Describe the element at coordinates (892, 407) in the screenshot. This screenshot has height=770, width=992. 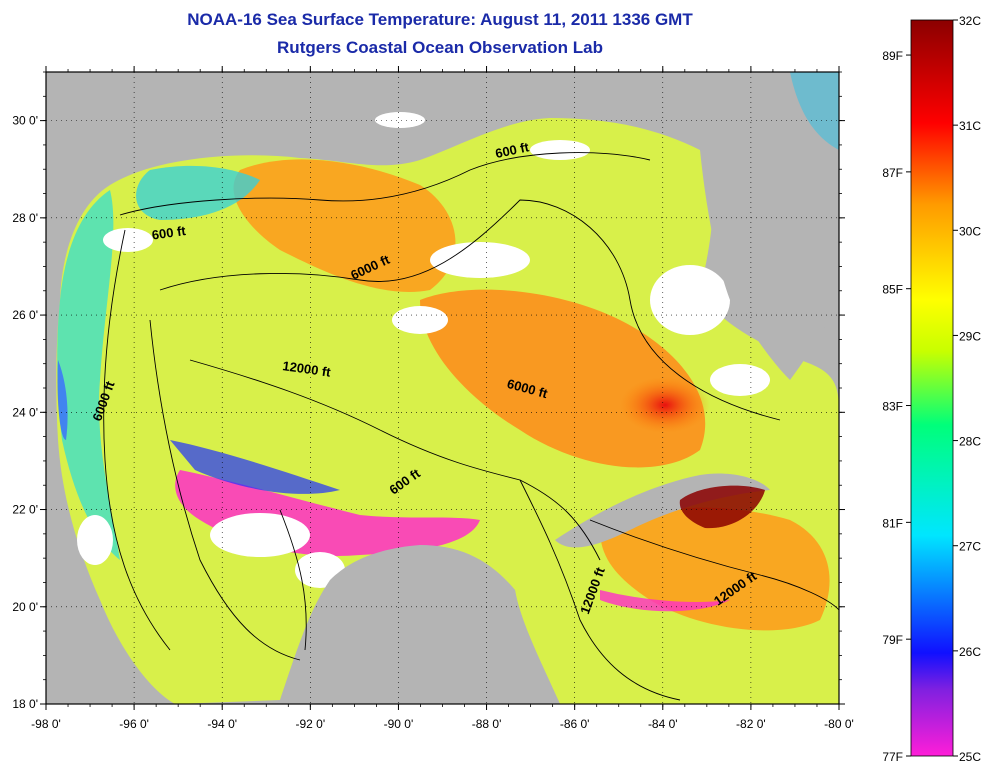
I see `colorbar-fahrenheit-label: 83F` at that location.